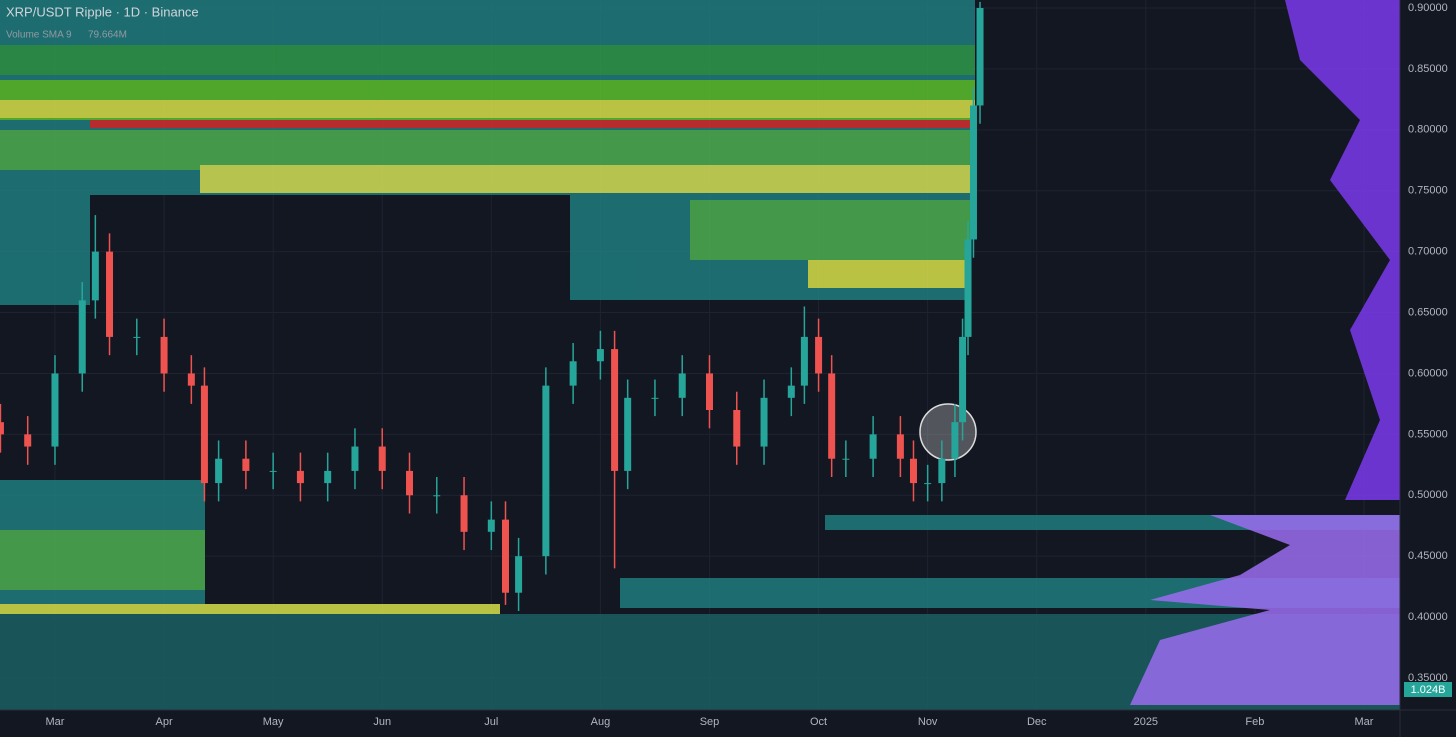 Image resolution: width=1456 pixels, height=737 pixels. I want to click on x-tick-label: Jul, so click(491, 722).